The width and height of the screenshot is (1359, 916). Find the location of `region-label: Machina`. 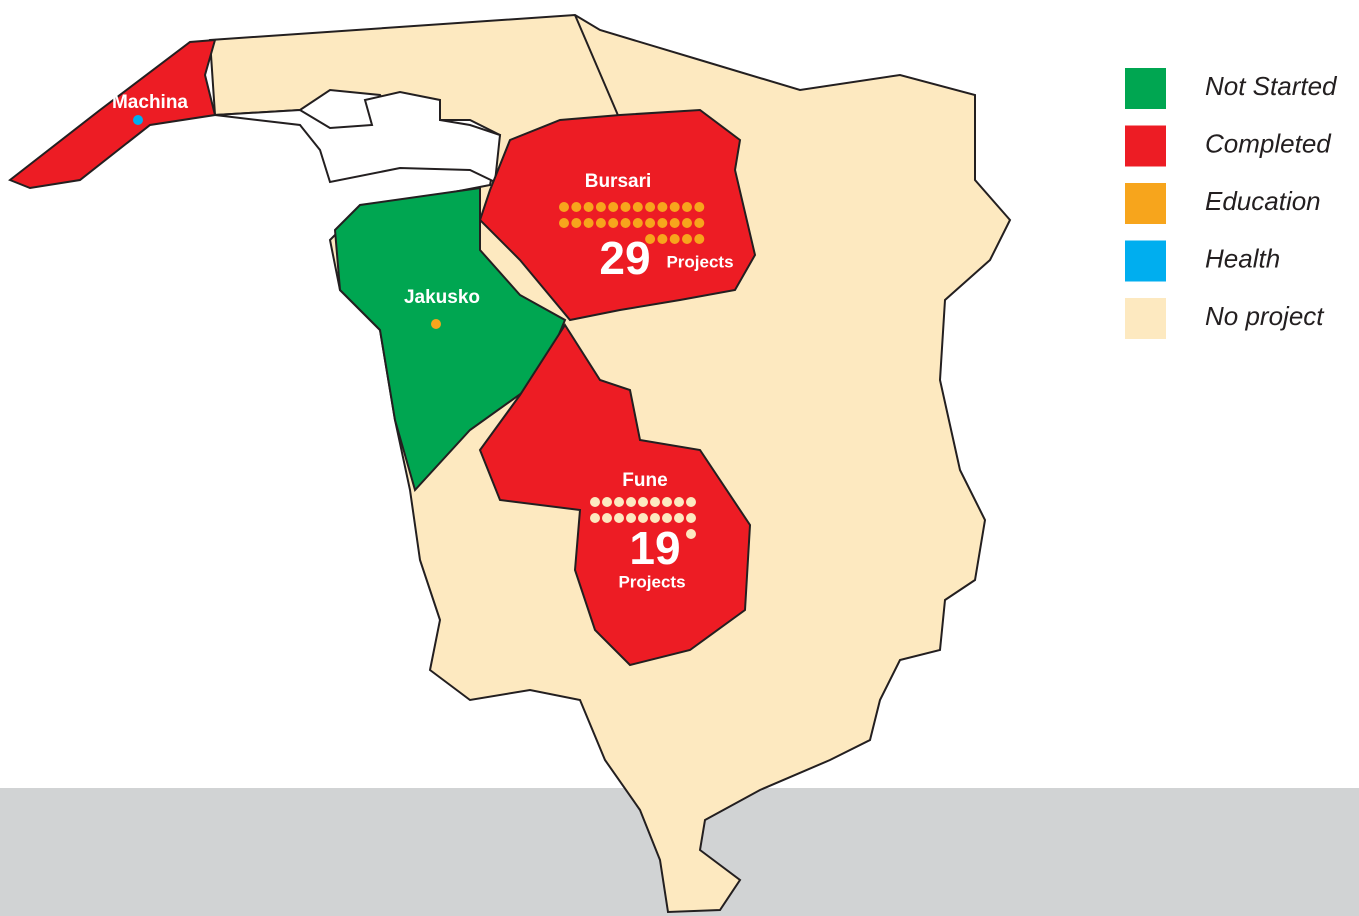

region-label: Machina is located at coordinates (150, 102).